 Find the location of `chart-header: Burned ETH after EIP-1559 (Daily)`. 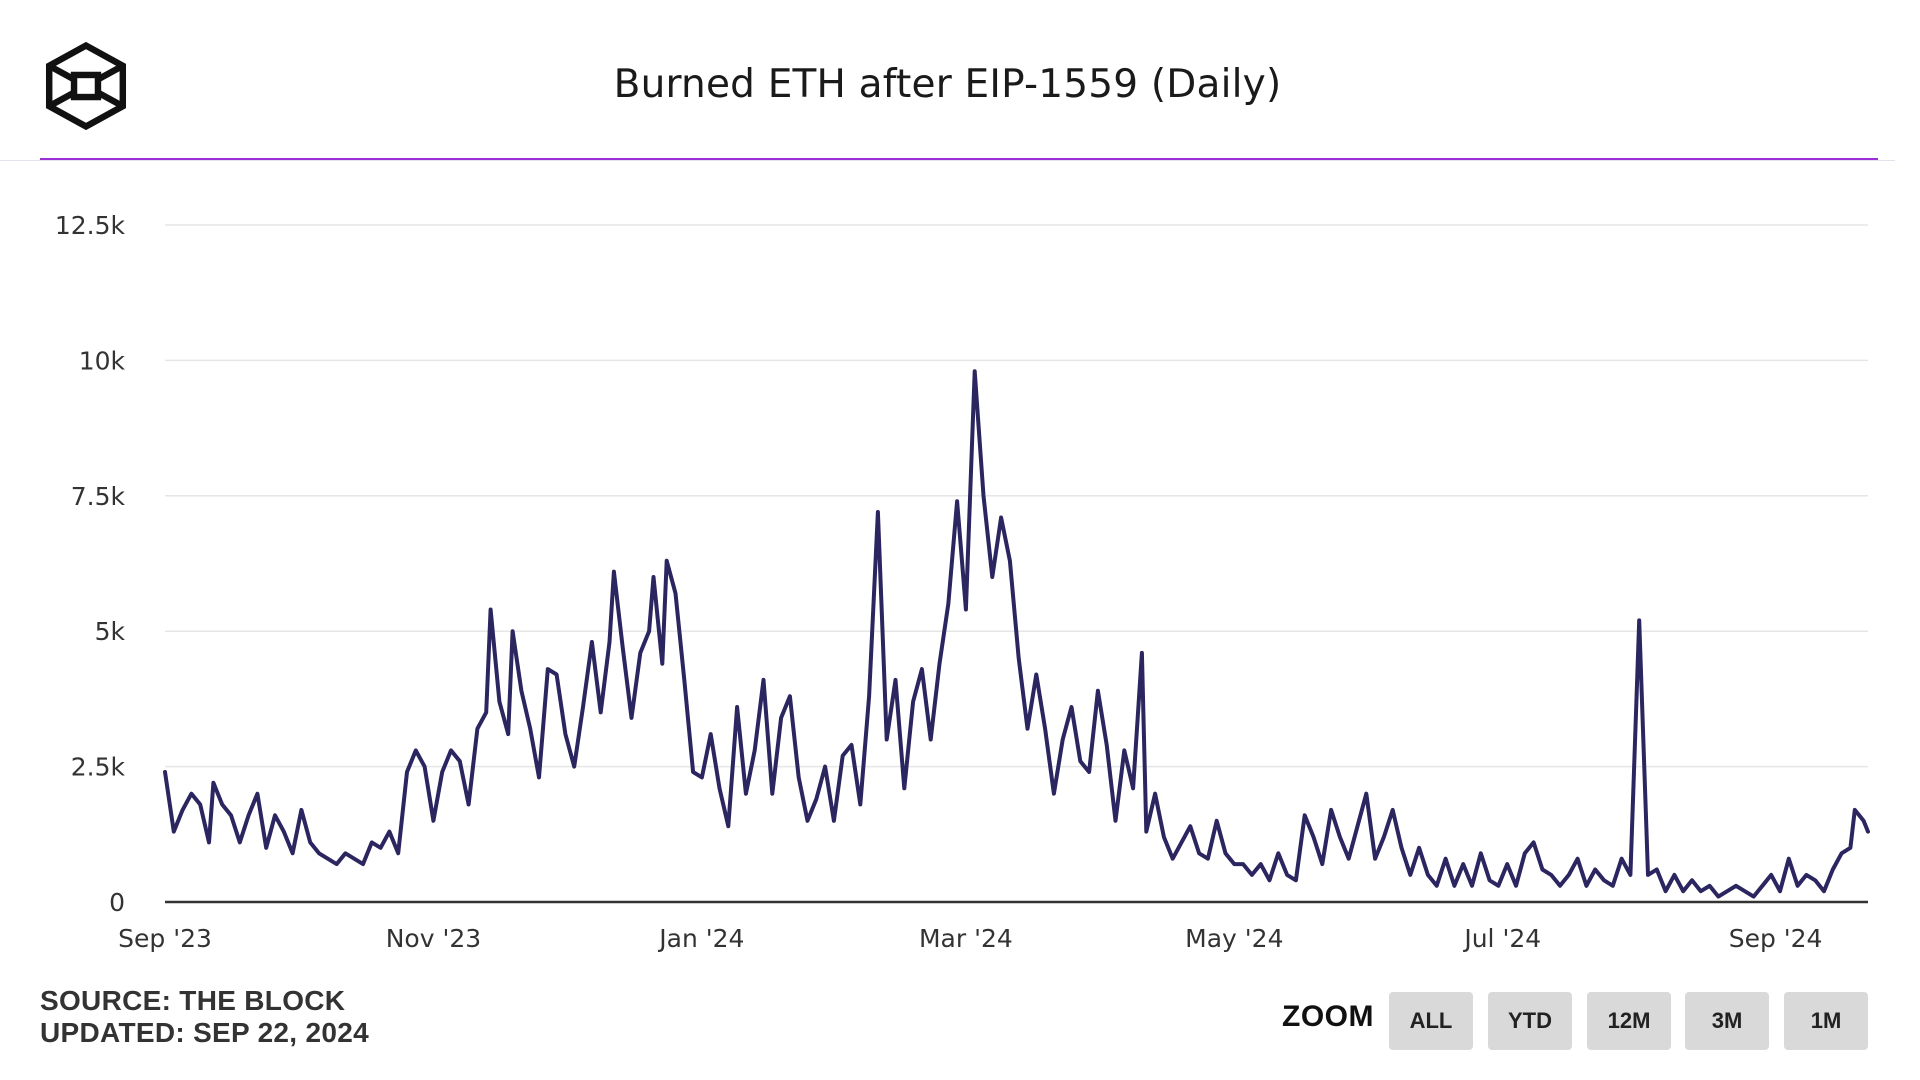

chart-header: Burned ETH after EIP-1559 (Daily) is located at coordinates (947, 80).